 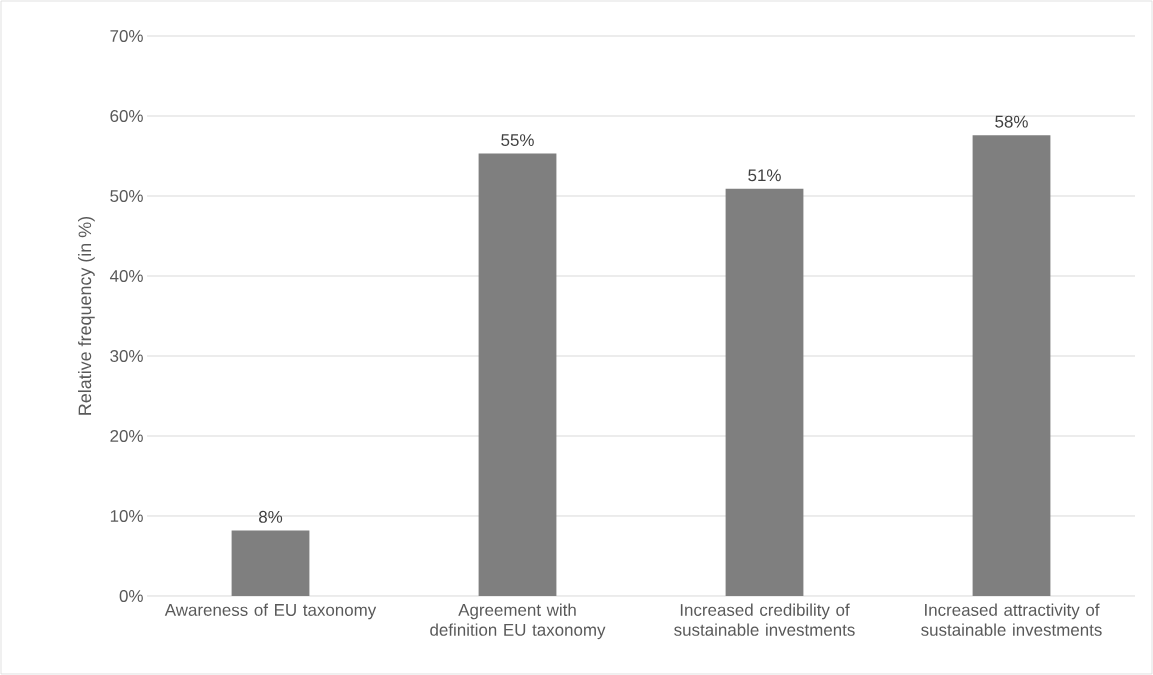 I want to click on y-tick-label: 0%, so click(x=131, y=595).